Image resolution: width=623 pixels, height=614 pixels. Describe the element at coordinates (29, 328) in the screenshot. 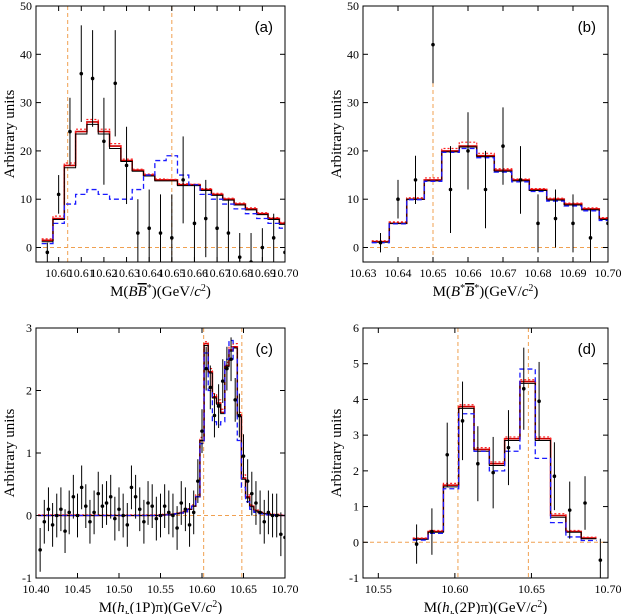

I see `y-tick-label: 3` at that location.